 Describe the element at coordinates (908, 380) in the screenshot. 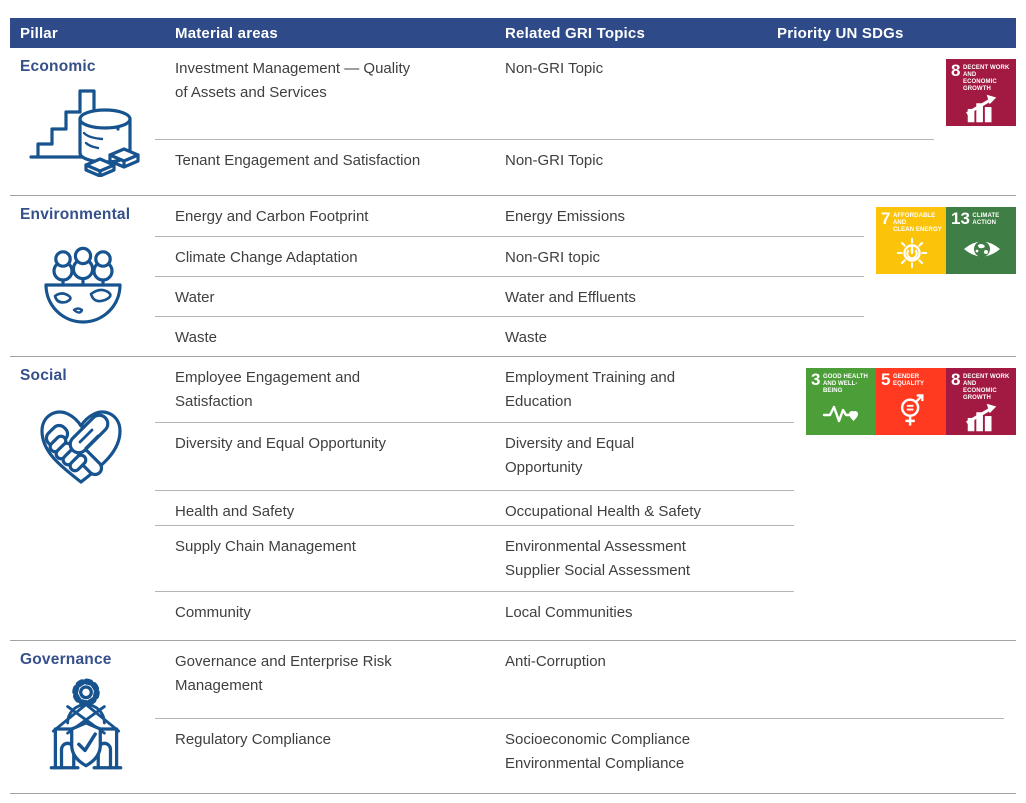

I see `sdg-title: GENDER EQUALITY` at that location.